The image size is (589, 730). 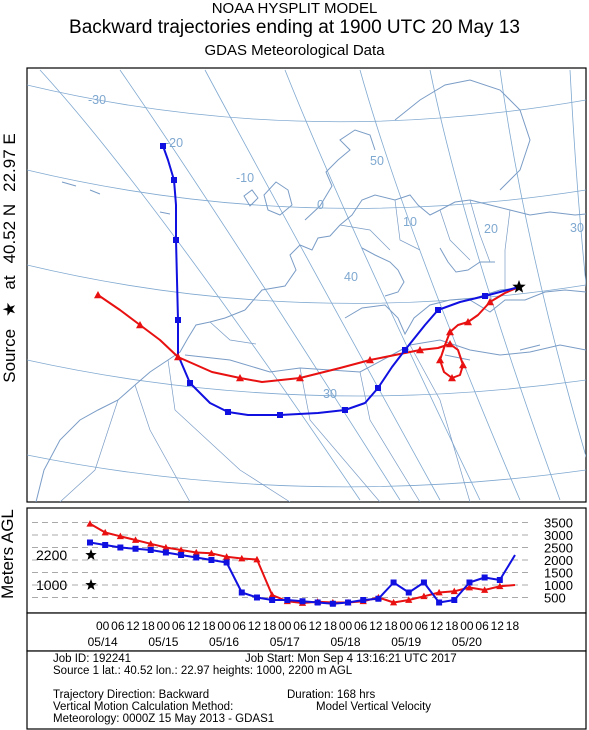 What do you see at coordinates (558, 585) in the screenshot?
I see `y-tick-label: 1000` at bounding box center [558, 585].